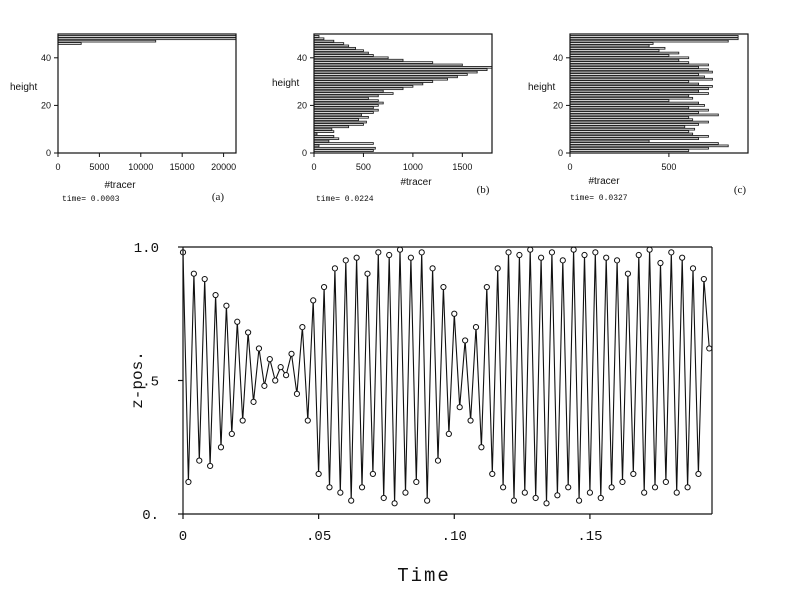  I want to click on x-tick-label-b-0: 0, so click(313, 167).